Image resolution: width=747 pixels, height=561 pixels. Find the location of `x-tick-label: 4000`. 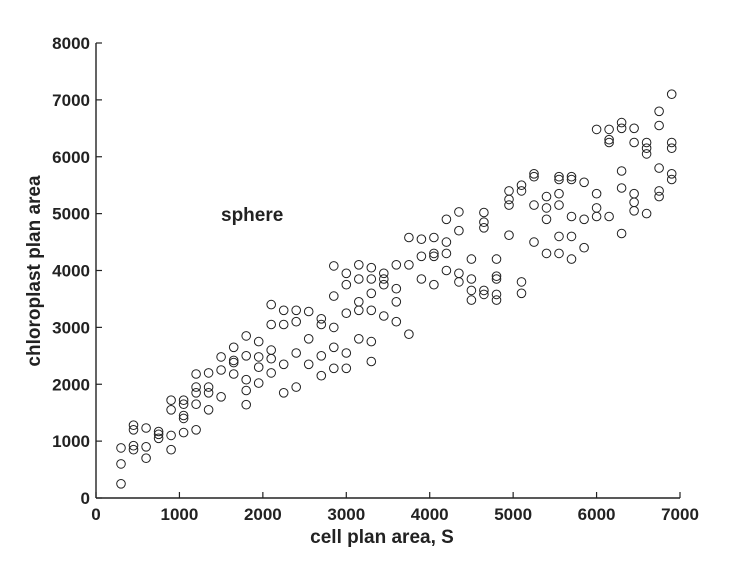

x-tick-label: 4000 is located at coordinates (430, 514).